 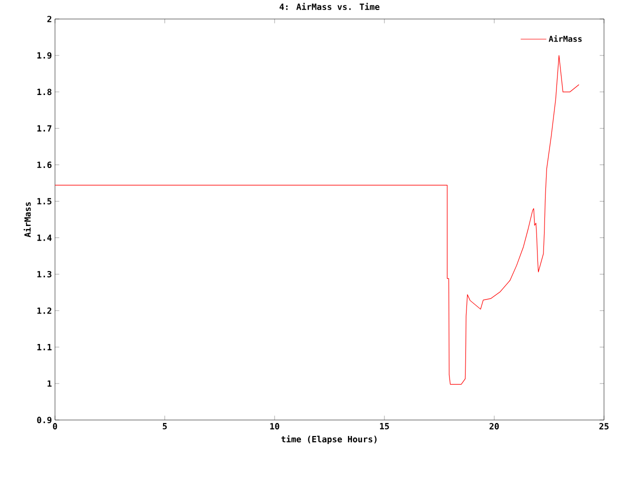 I want to click on x-tick-label: 20, so click(x=494, y=426).